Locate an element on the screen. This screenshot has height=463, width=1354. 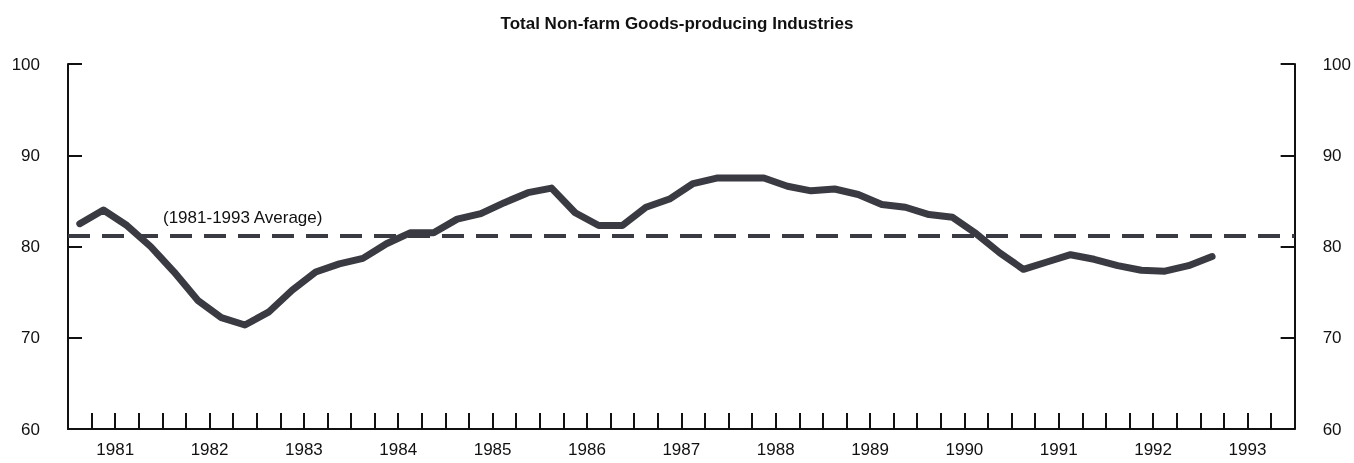
y-tick-label: 90 is located at coordinates (30, 155).